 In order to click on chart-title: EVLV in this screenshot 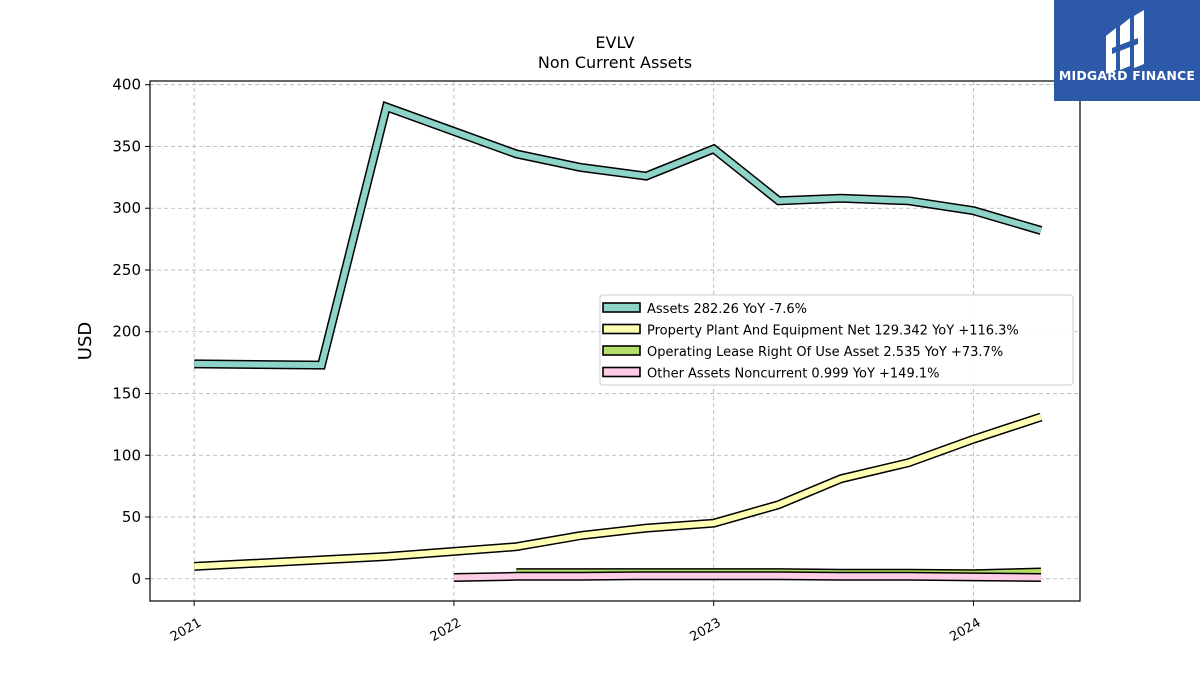, I will do `click(614, 42)`.